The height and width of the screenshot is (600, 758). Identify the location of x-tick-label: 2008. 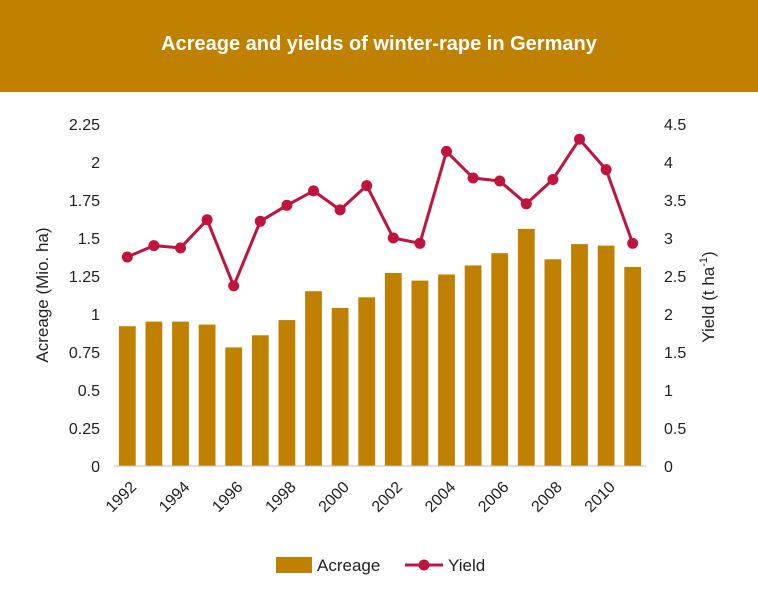
(547, 497).